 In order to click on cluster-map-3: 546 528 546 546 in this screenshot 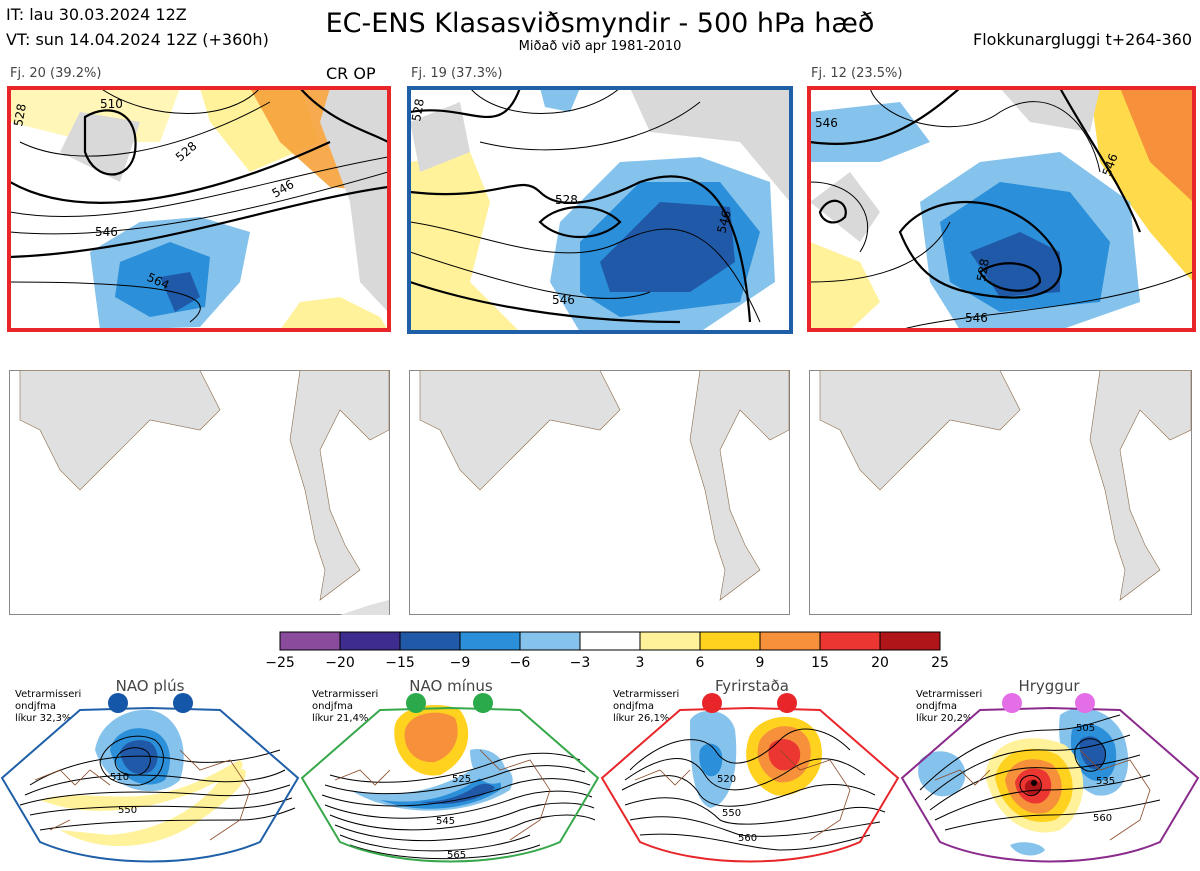, I will do `click(1001, 209)`.